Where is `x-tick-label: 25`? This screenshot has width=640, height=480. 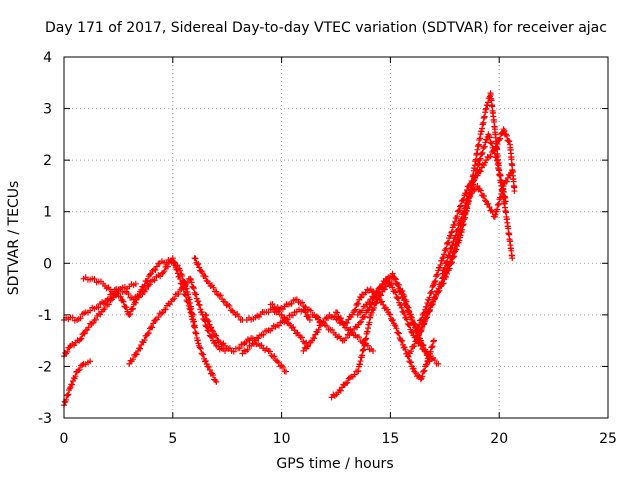 x-tick-label: 25 is located at coordinates (608, 439).